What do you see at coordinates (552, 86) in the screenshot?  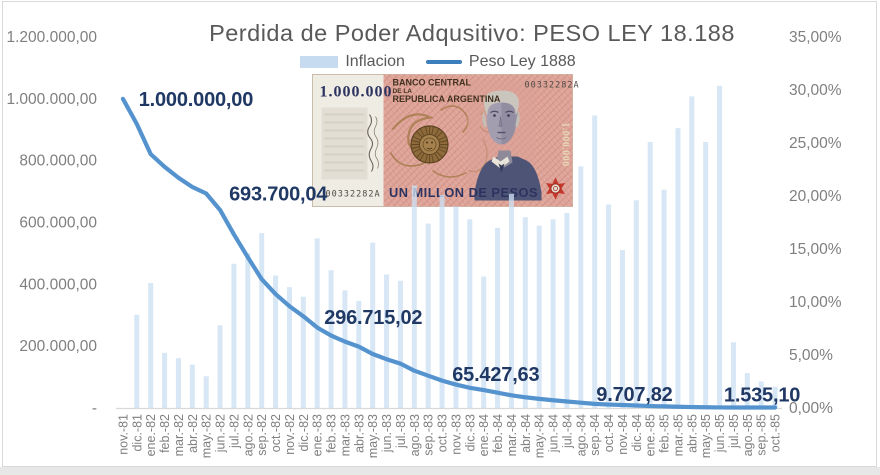 I see `banknote-serial-top: 00332282A` at bounding box center [552, 86].